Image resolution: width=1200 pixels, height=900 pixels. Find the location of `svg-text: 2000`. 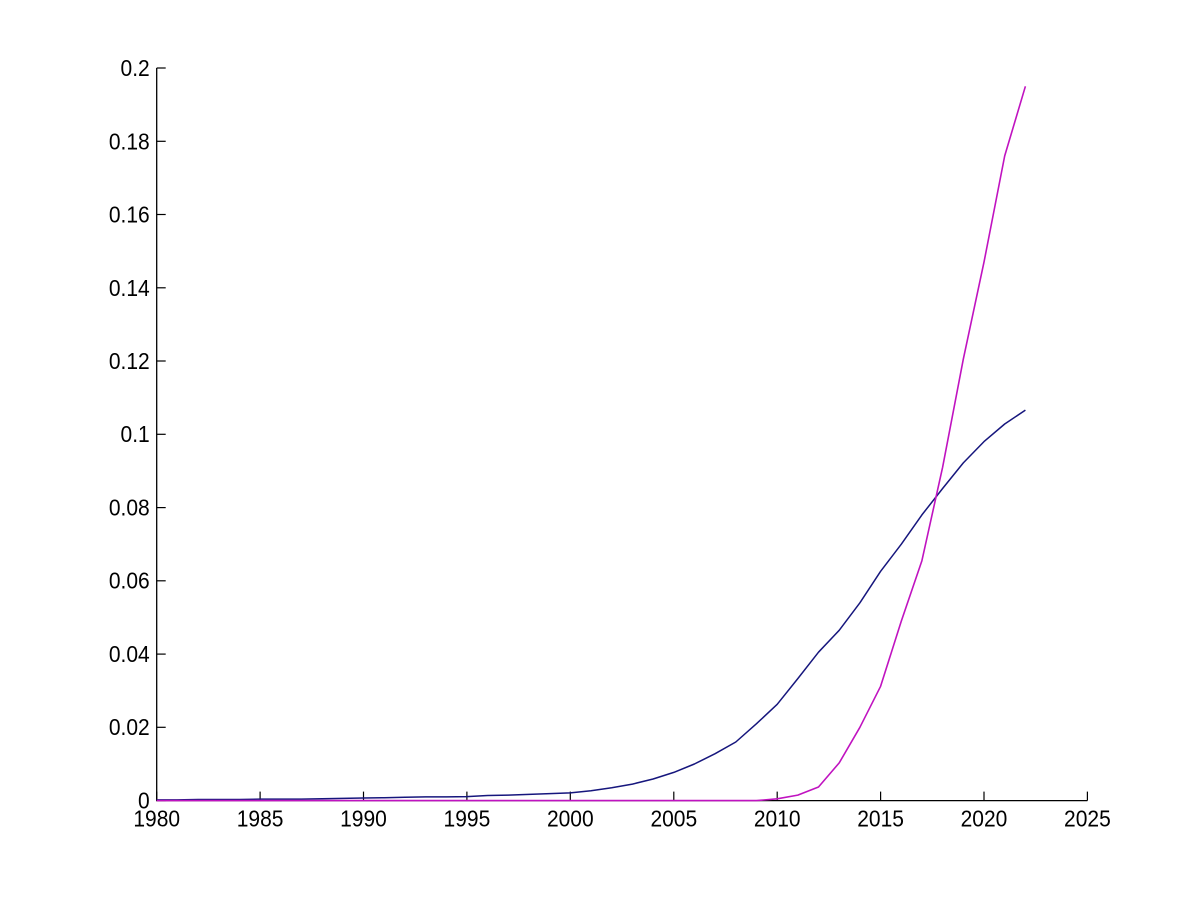

svg-text: 2000 is located at coordinates (570, 819).